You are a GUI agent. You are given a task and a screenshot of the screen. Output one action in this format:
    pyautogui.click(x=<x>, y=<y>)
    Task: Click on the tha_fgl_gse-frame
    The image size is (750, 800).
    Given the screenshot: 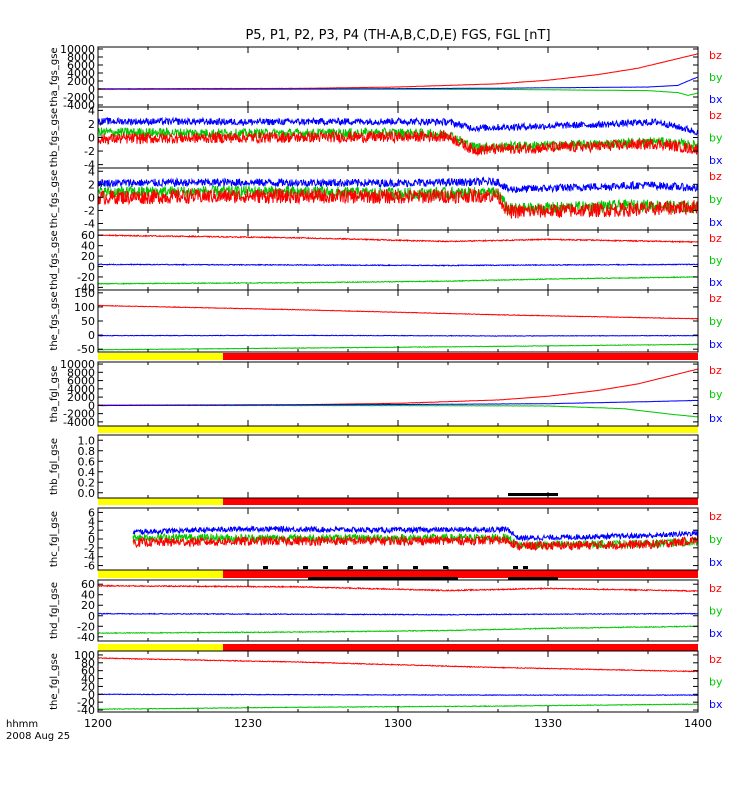 What is the action you would take?
    pyautogui.click(x=398, y=394)
    